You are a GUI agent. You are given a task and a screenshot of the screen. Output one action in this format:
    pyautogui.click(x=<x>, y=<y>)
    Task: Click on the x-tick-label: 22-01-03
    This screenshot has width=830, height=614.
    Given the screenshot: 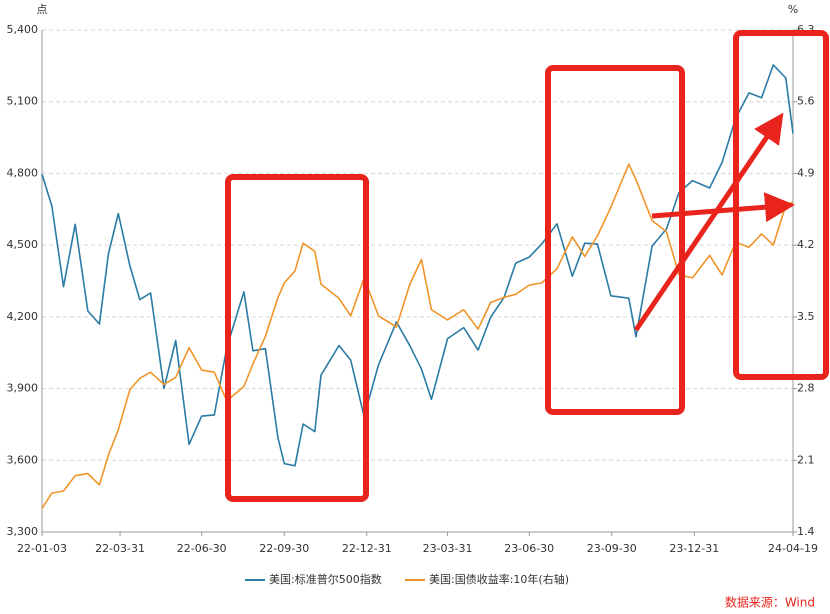 What is the action you would take?
    pyautogui.click(x=42, y=548)
    